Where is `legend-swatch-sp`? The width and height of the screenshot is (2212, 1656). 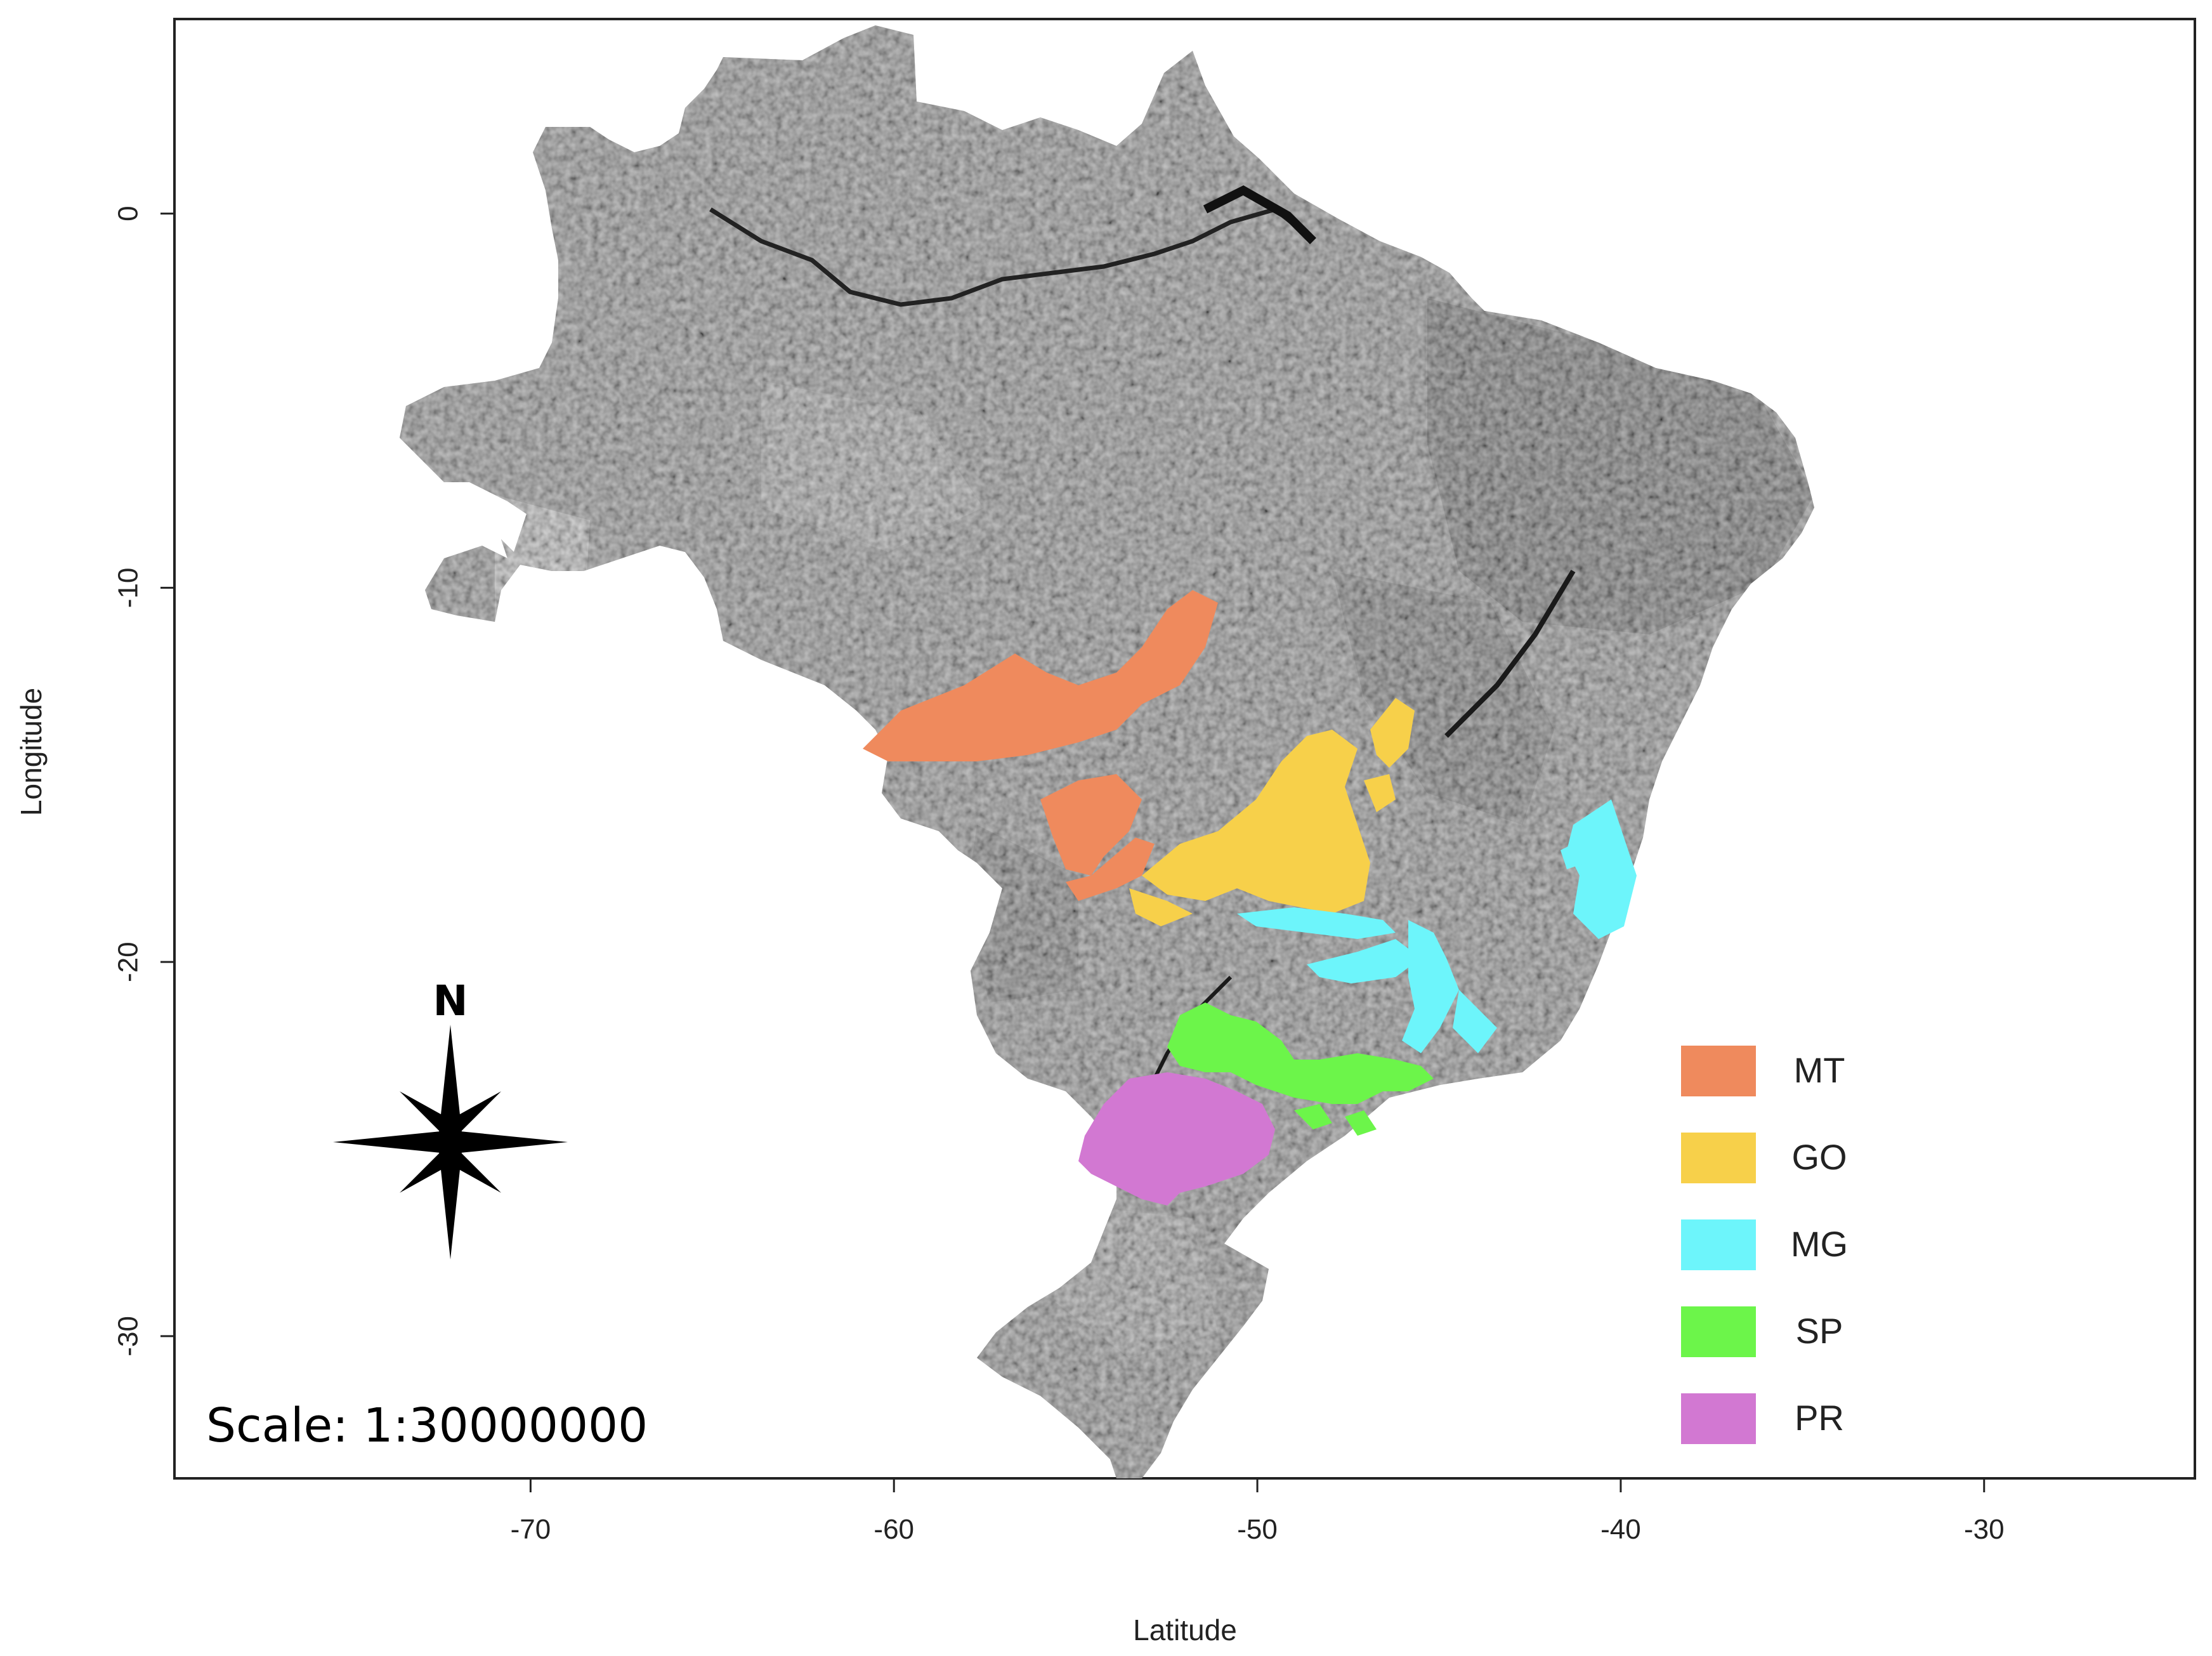
legend-swatch-sp is located at coordinates (1719, 1331).